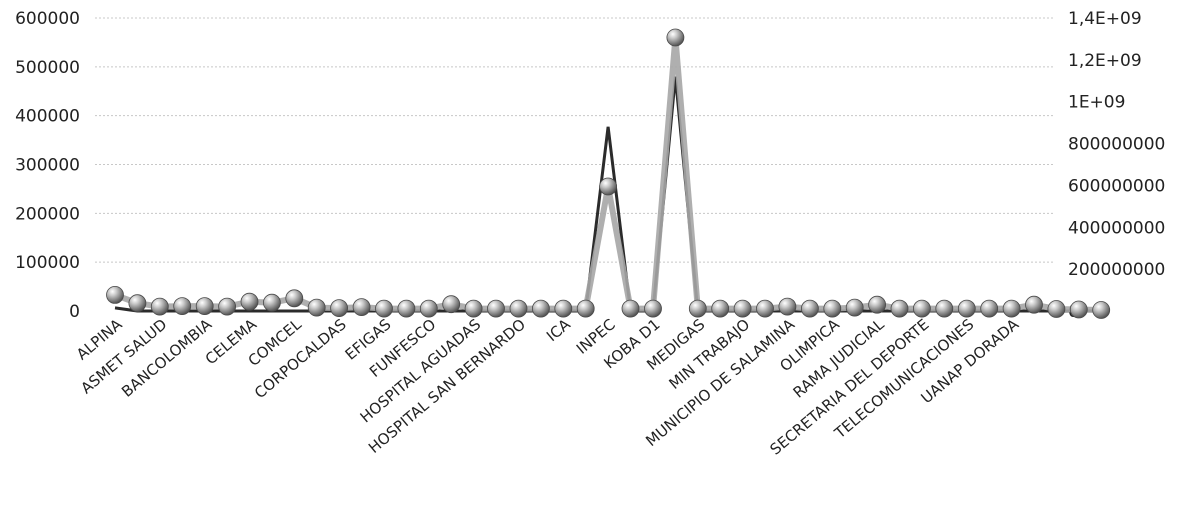 The height and width of the screenshot is (525, 1185). What do you see at coordinates (1116, 186) in the screenshot?
I see `right-tick-label: 600000000` at bounding box center [1116, 186].